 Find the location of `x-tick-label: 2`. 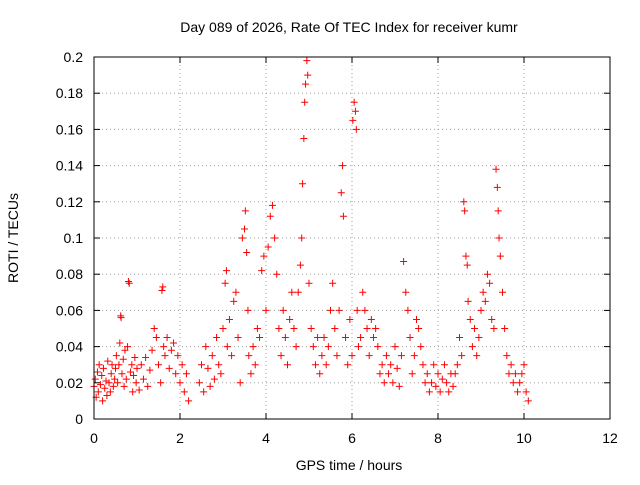

x-tick-label: 2 is located at coordinates (180, 438).